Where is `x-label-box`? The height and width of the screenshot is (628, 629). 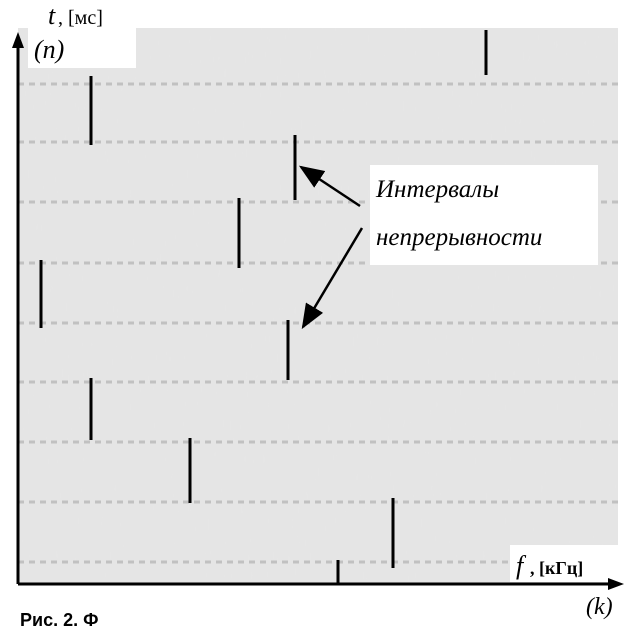
x-label-box is located at coordinates (564, 563).